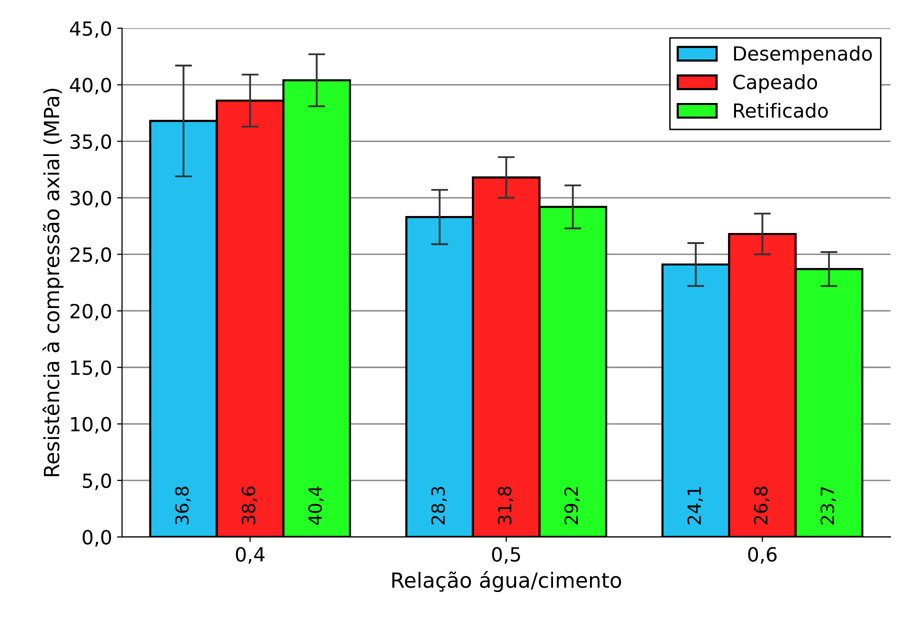 This screenshot has width=904, height=628. I want to click on data-label: 36,8, so click(183, 505).